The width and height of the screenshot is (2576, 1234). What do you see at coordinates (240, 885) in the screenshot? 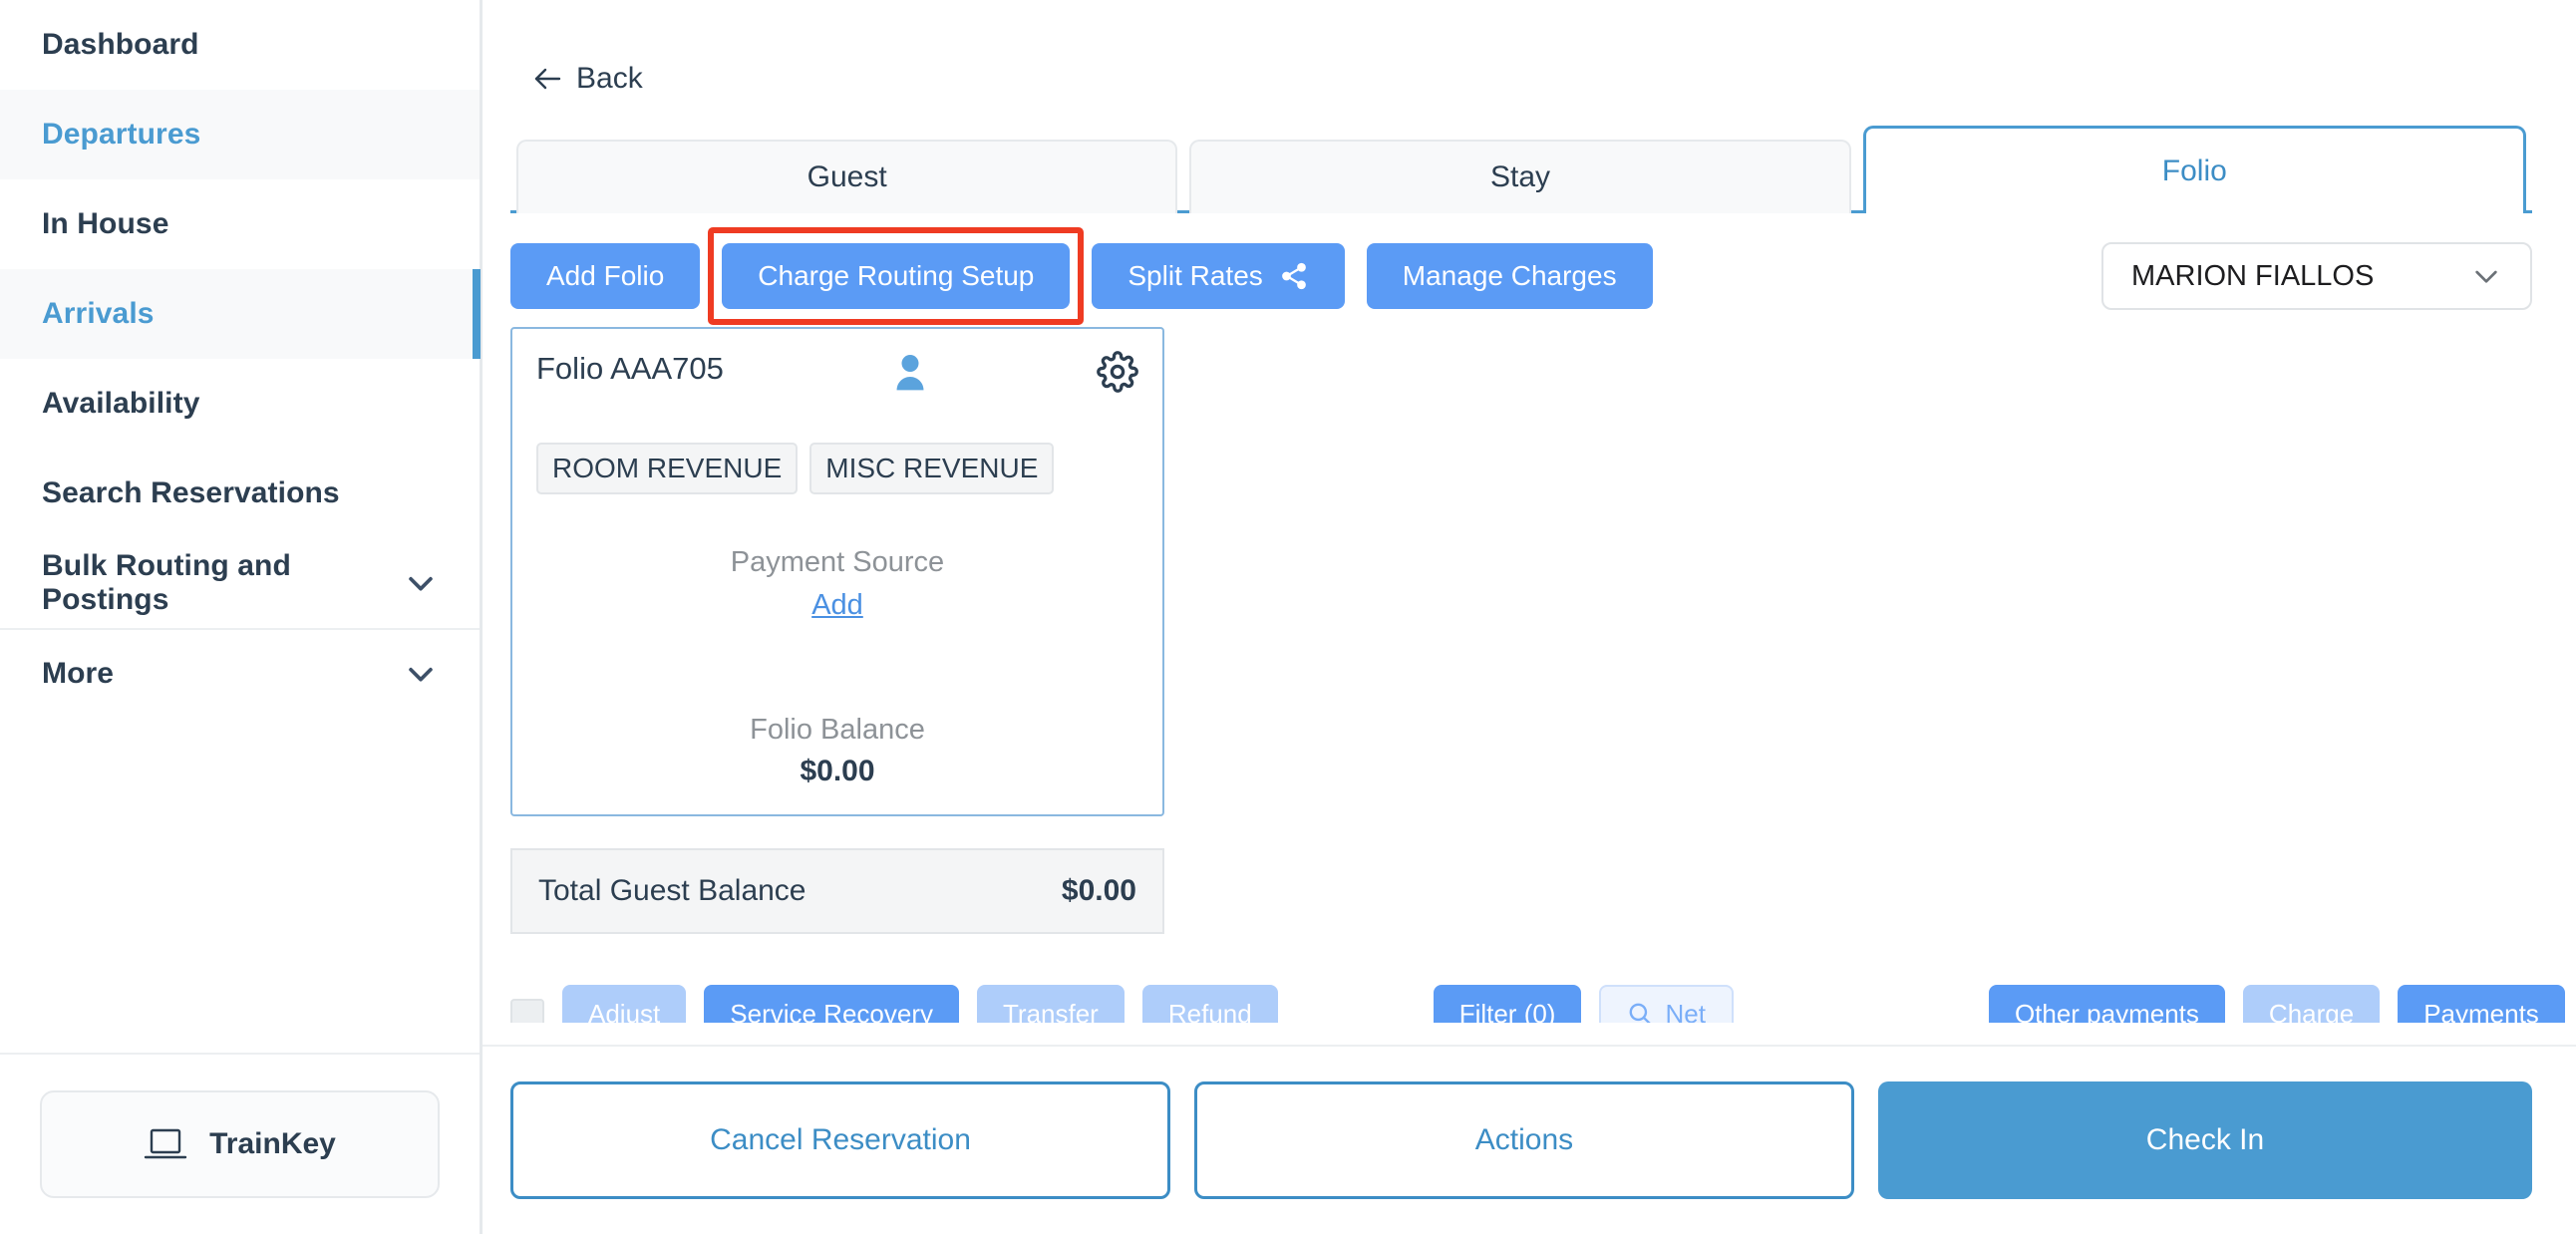
I see `sidebar-spacer` at bounding box center [240, 885].